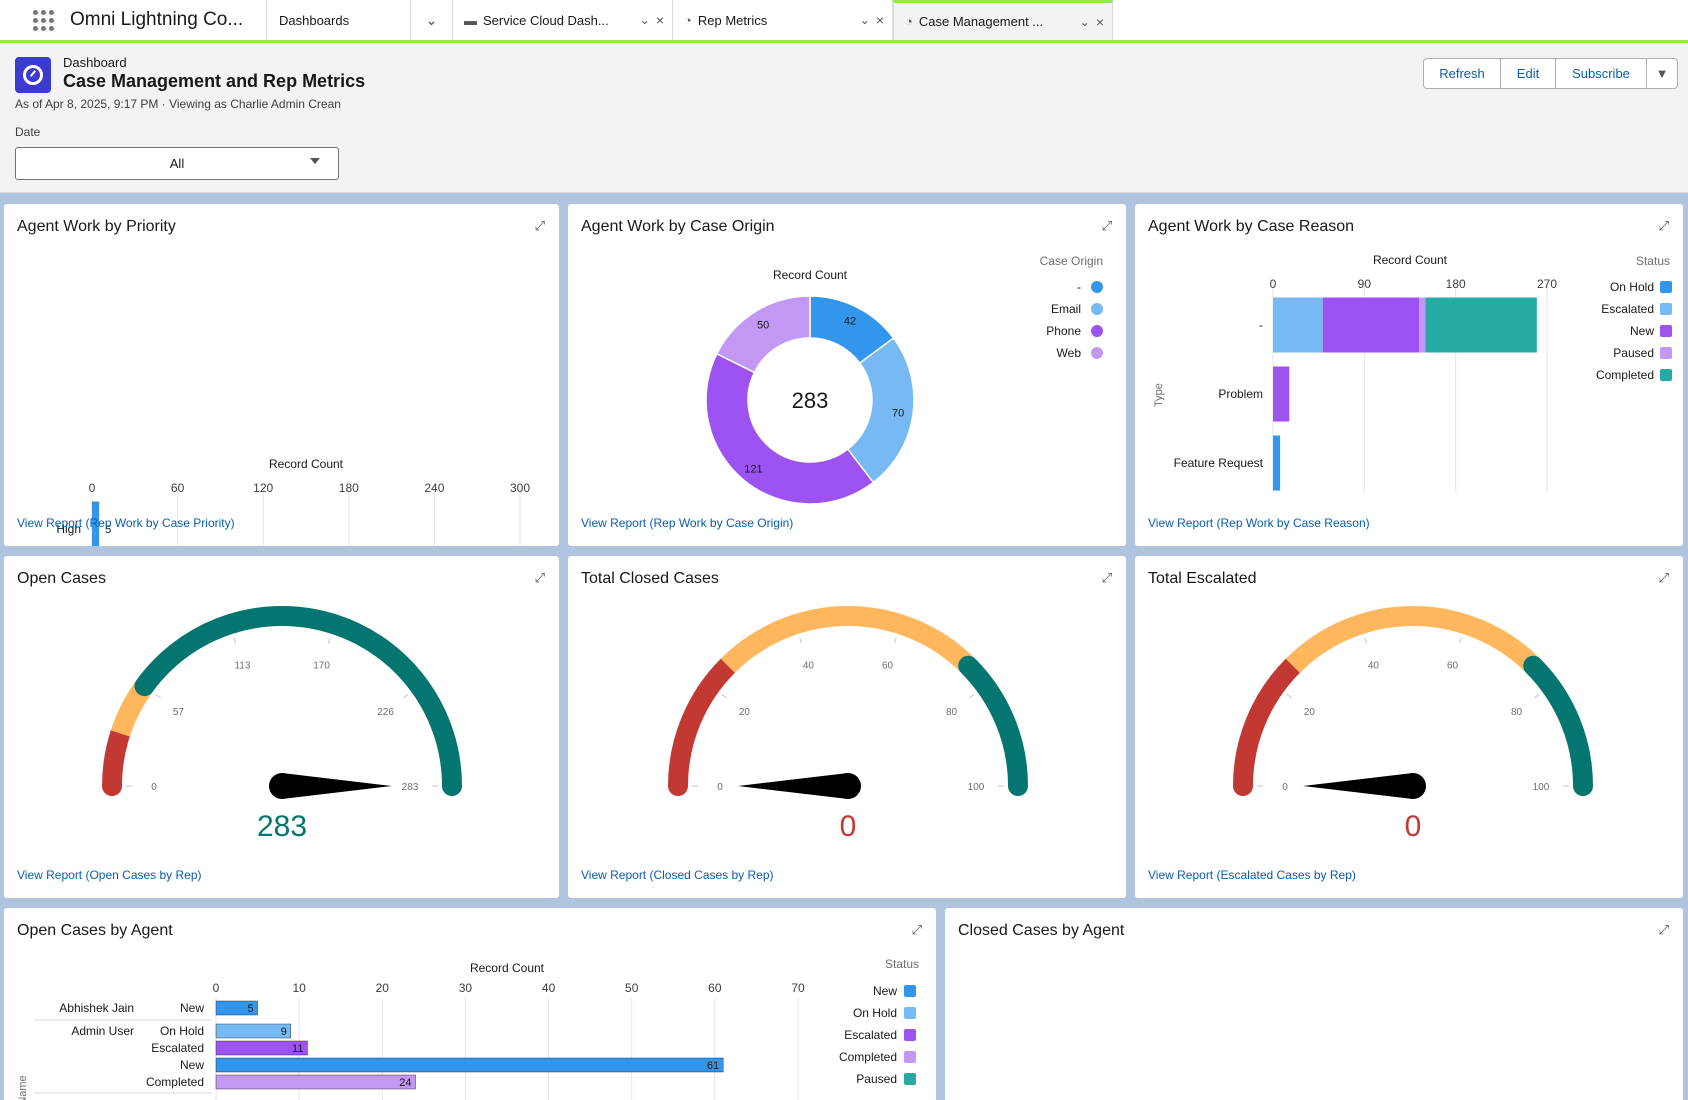 The height and width of the screenshot is (1100, 1688). I want to click on date-filter-select: All, so click(177, 163).